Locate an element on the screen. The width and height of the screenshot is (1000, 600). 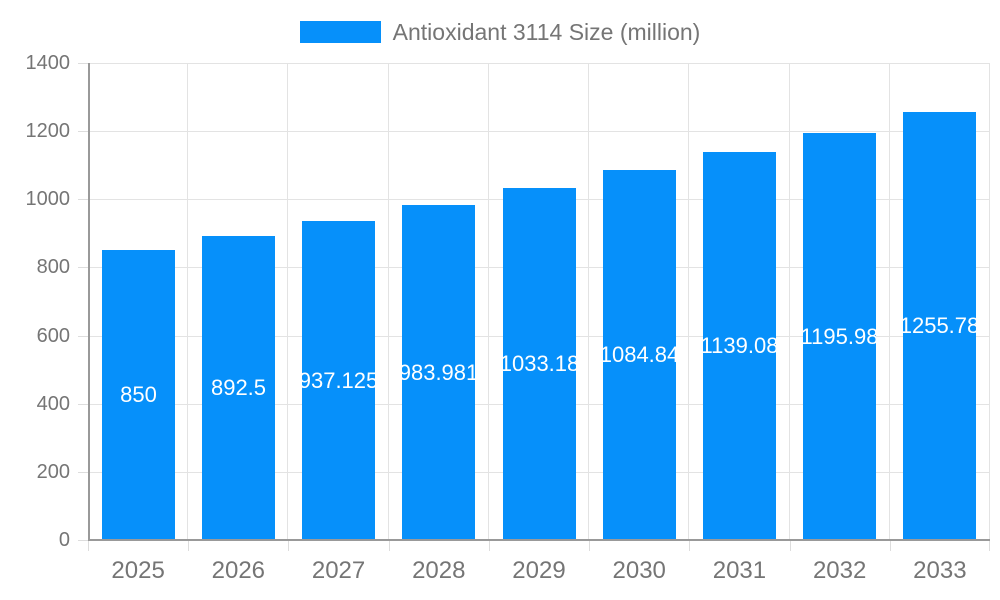
x-tick-label: 2029 is located at coordinates (539, 570).